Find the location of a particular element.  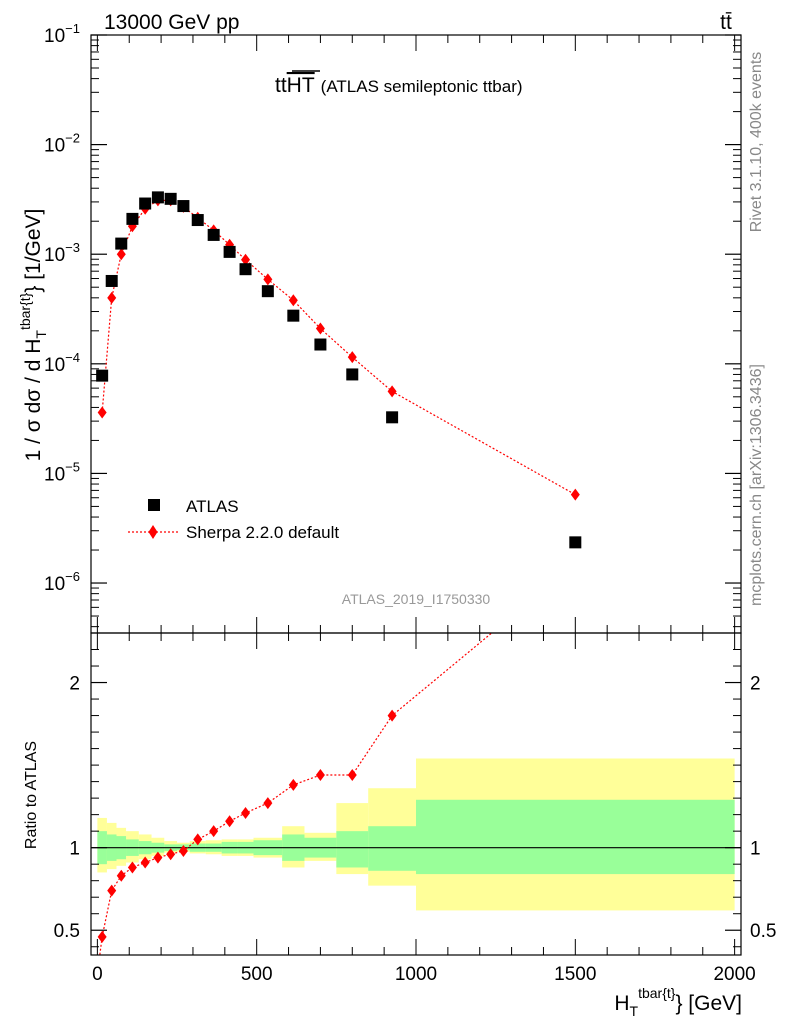

legend-atlas-marker is located at coordinates (154, 505).